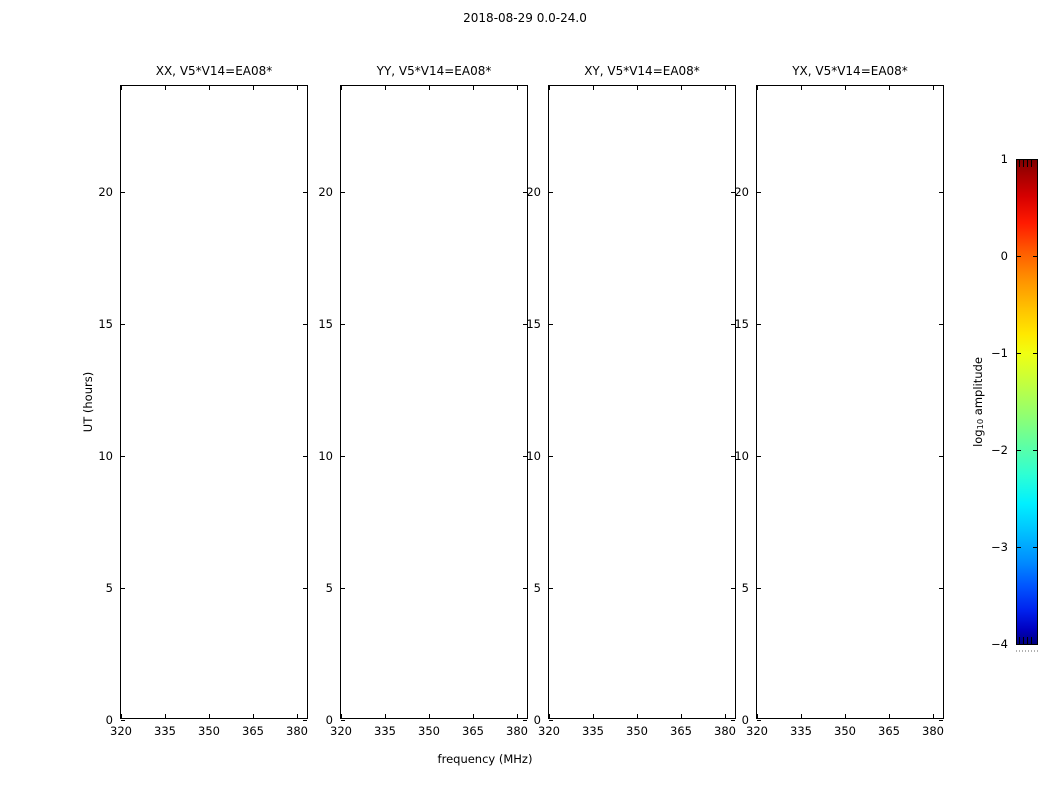  I want to click on y-axis-label: UT (hours), so click(88, 402).